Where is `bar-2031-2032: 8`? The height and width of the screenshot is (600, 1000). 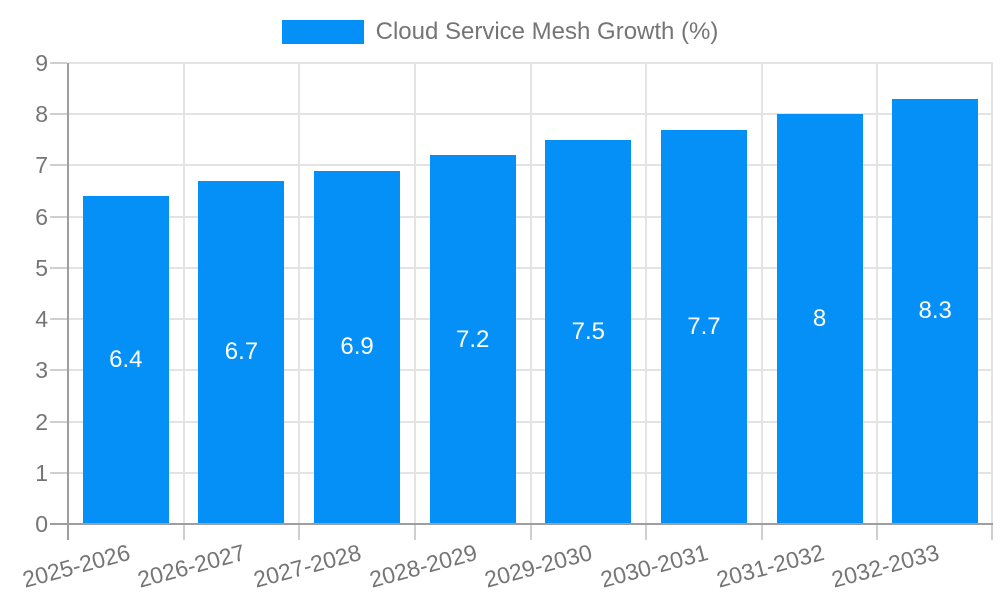
bar-2031-2032: 8 is located at coordinates (819, 319).